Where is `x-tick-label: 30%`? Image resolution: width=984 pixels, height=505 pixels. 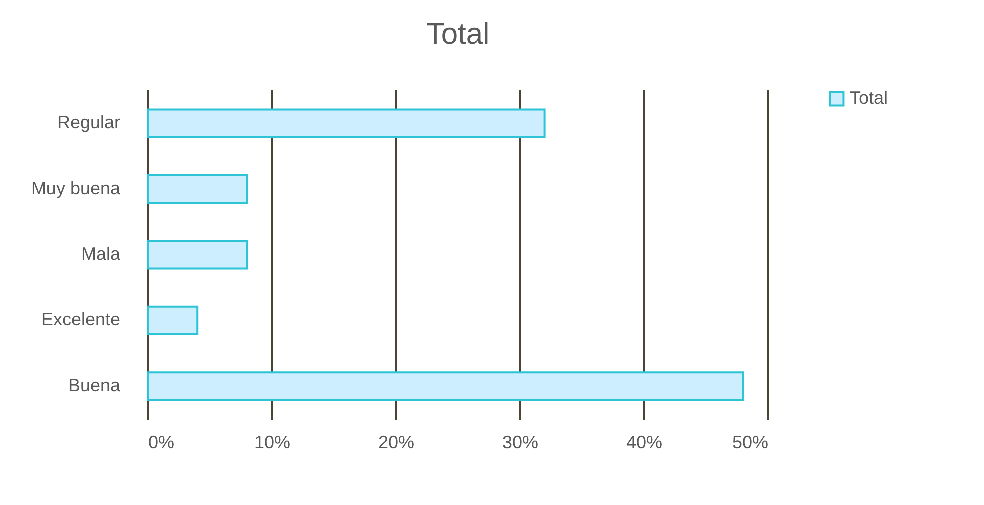
x-tick-label: 30% is located at coordinates (520, 442).